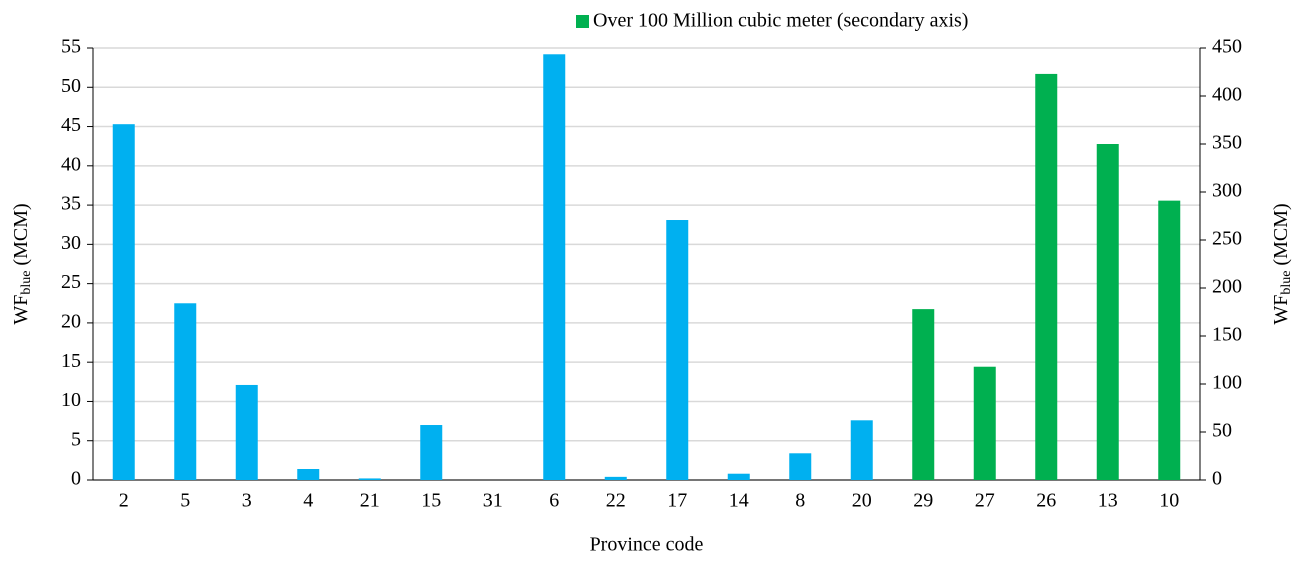 The width and height of the screenshot is (1299, 563). I want to click on y-tick-label: 55, so click(71, 47).